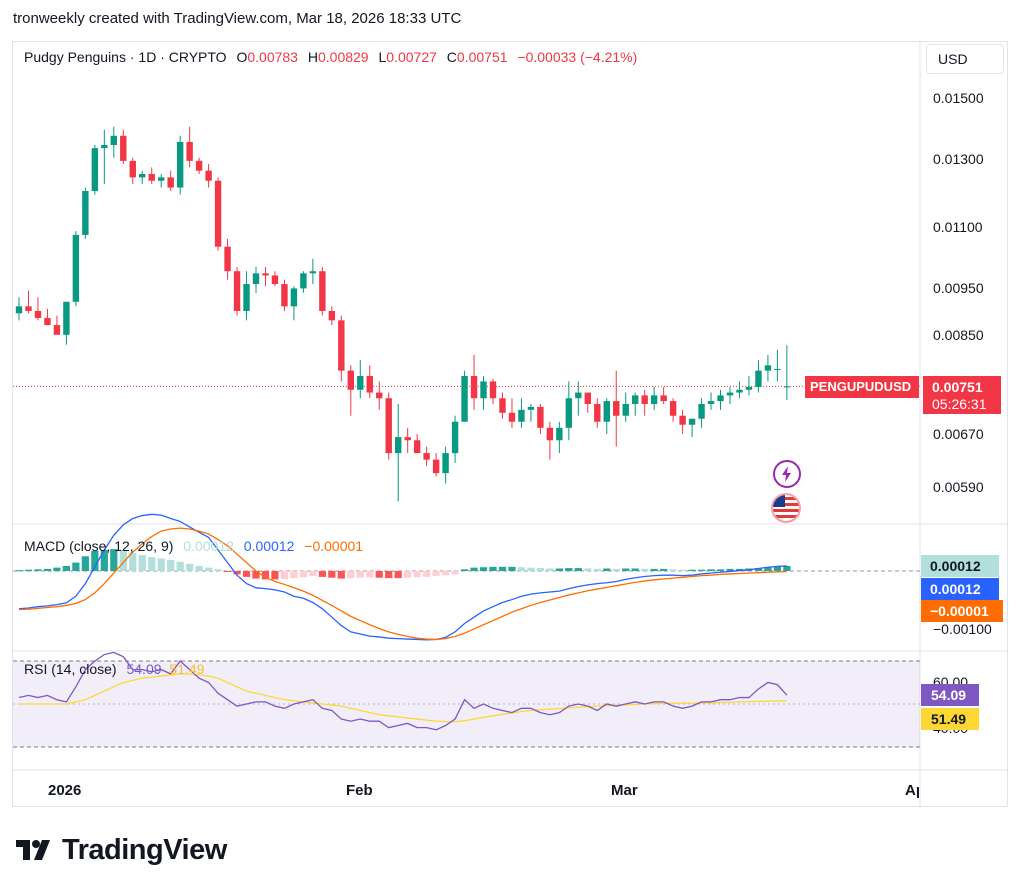  Describe the element at coordinates (33, 850) in the screenshot. I see `tradingview-logo-icon` at that location.